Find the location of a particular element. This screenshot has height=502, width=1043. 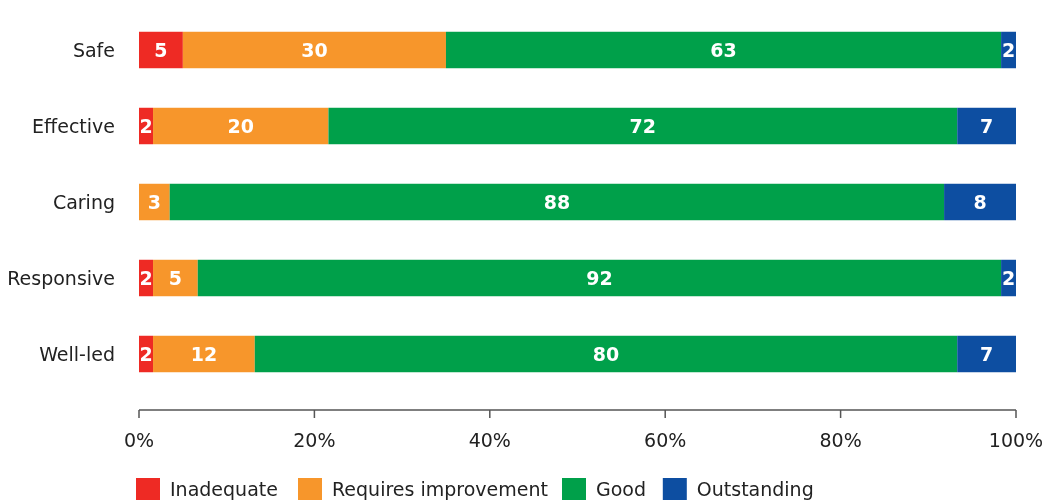

x-tick-label: 0% is located at coordinates (139, 439).